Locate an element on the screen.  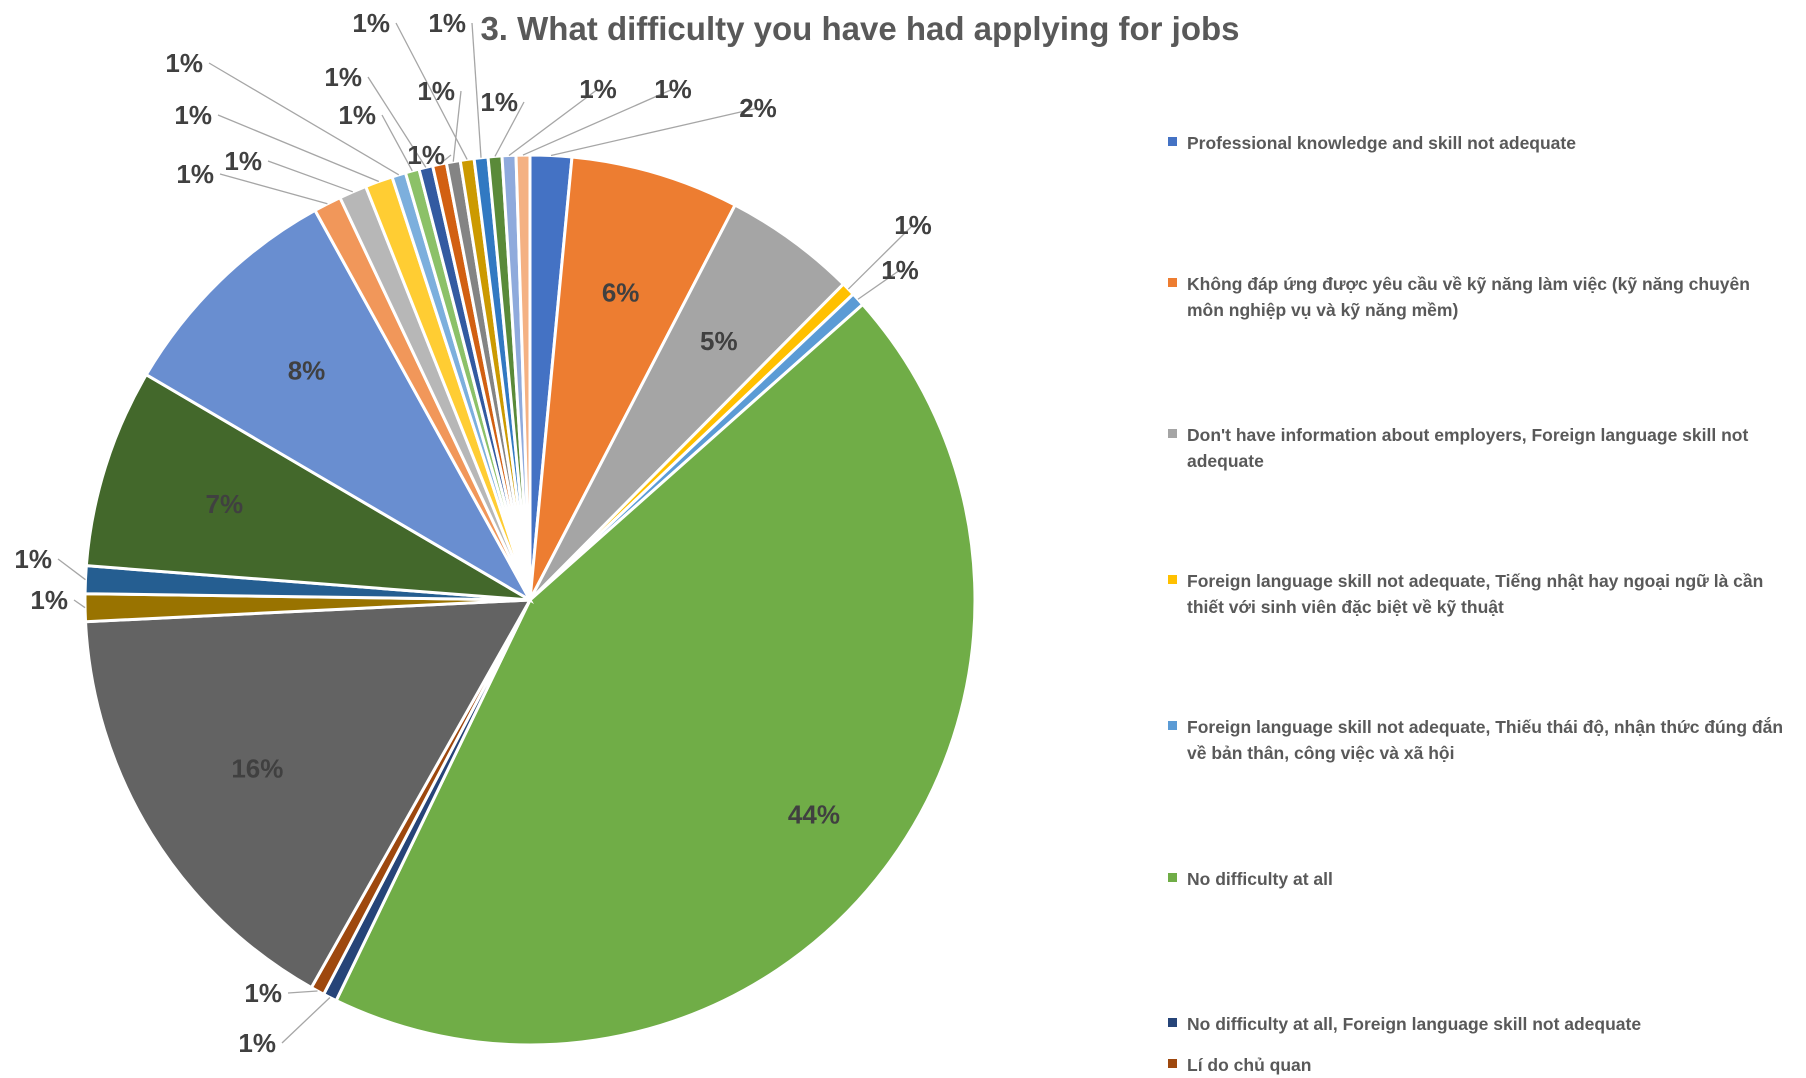
slice-percent-label-18: 1% is located at coordinates (357, 115).